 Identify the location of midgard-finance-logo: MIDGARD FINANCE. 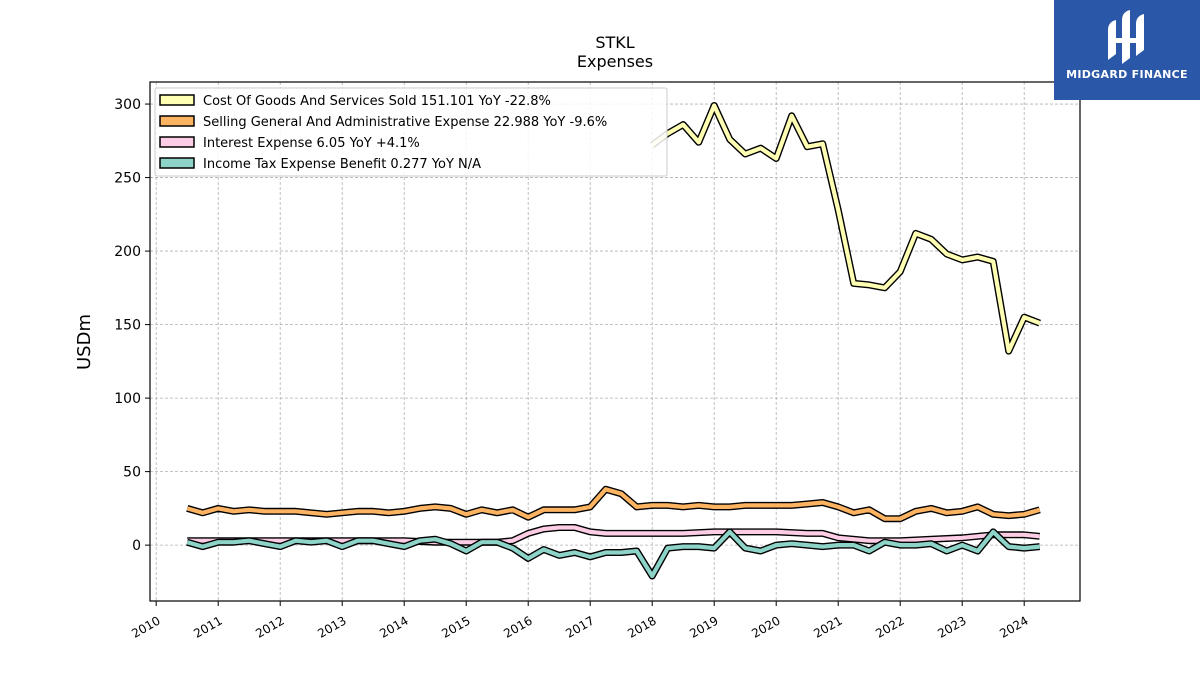
(1127, 50).